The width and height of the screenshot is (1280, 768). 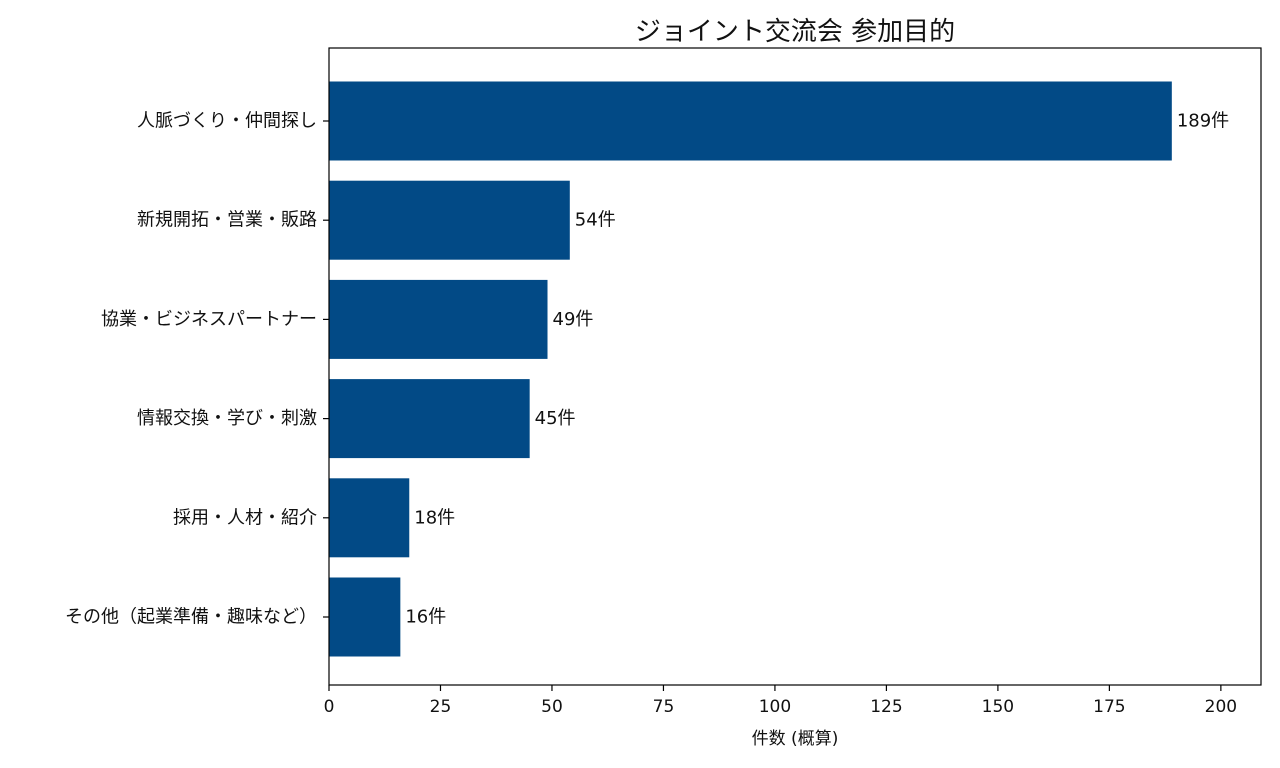 I want to click on x-tick-label: 75, so click(x=664, y=707).